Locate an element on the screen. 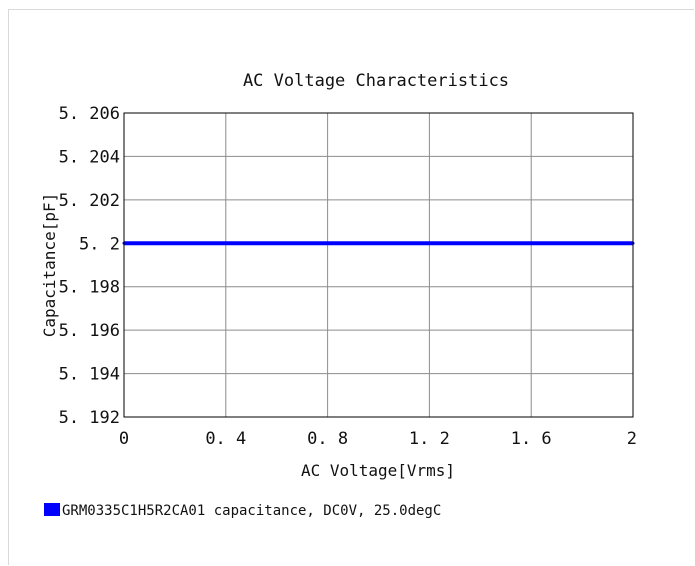 The image size is (695, 566). x-tick-label: 0 is located at coordinates (124, 439).